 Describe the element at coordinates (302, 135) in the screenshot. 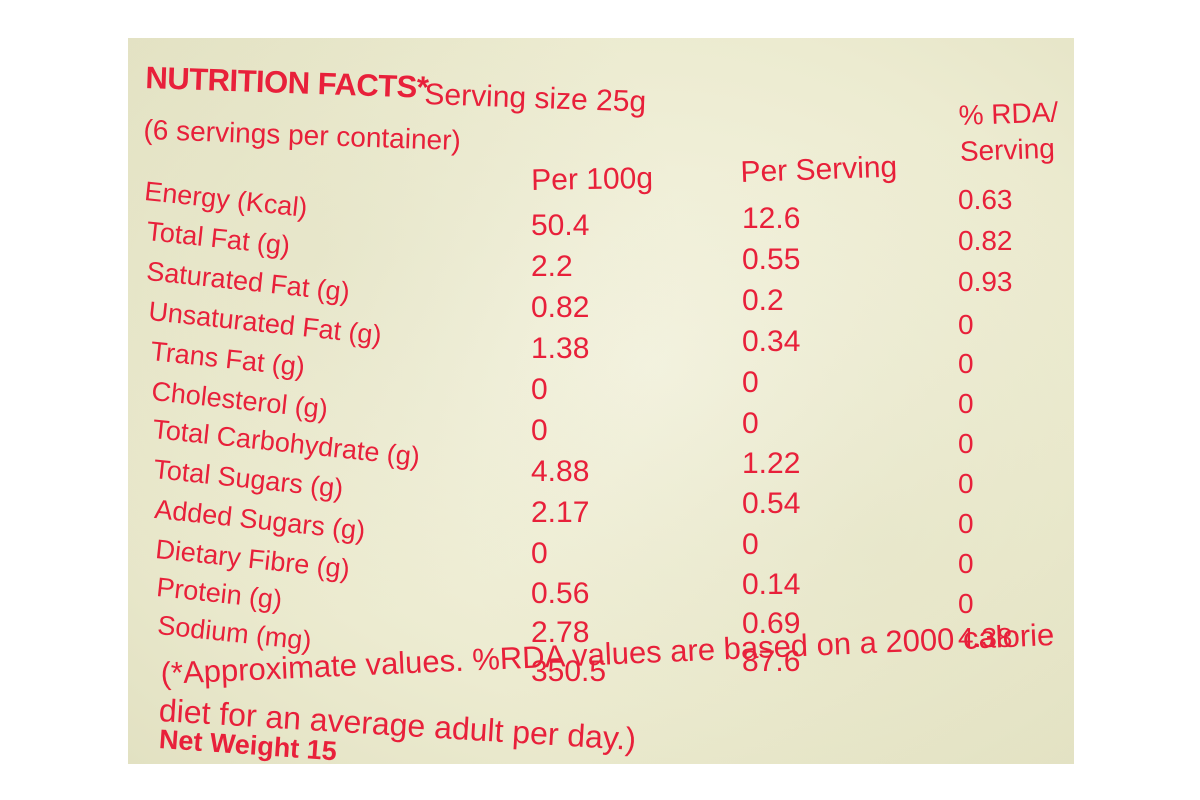

I see `servings-per-container: (6 servings per container)` at that location.